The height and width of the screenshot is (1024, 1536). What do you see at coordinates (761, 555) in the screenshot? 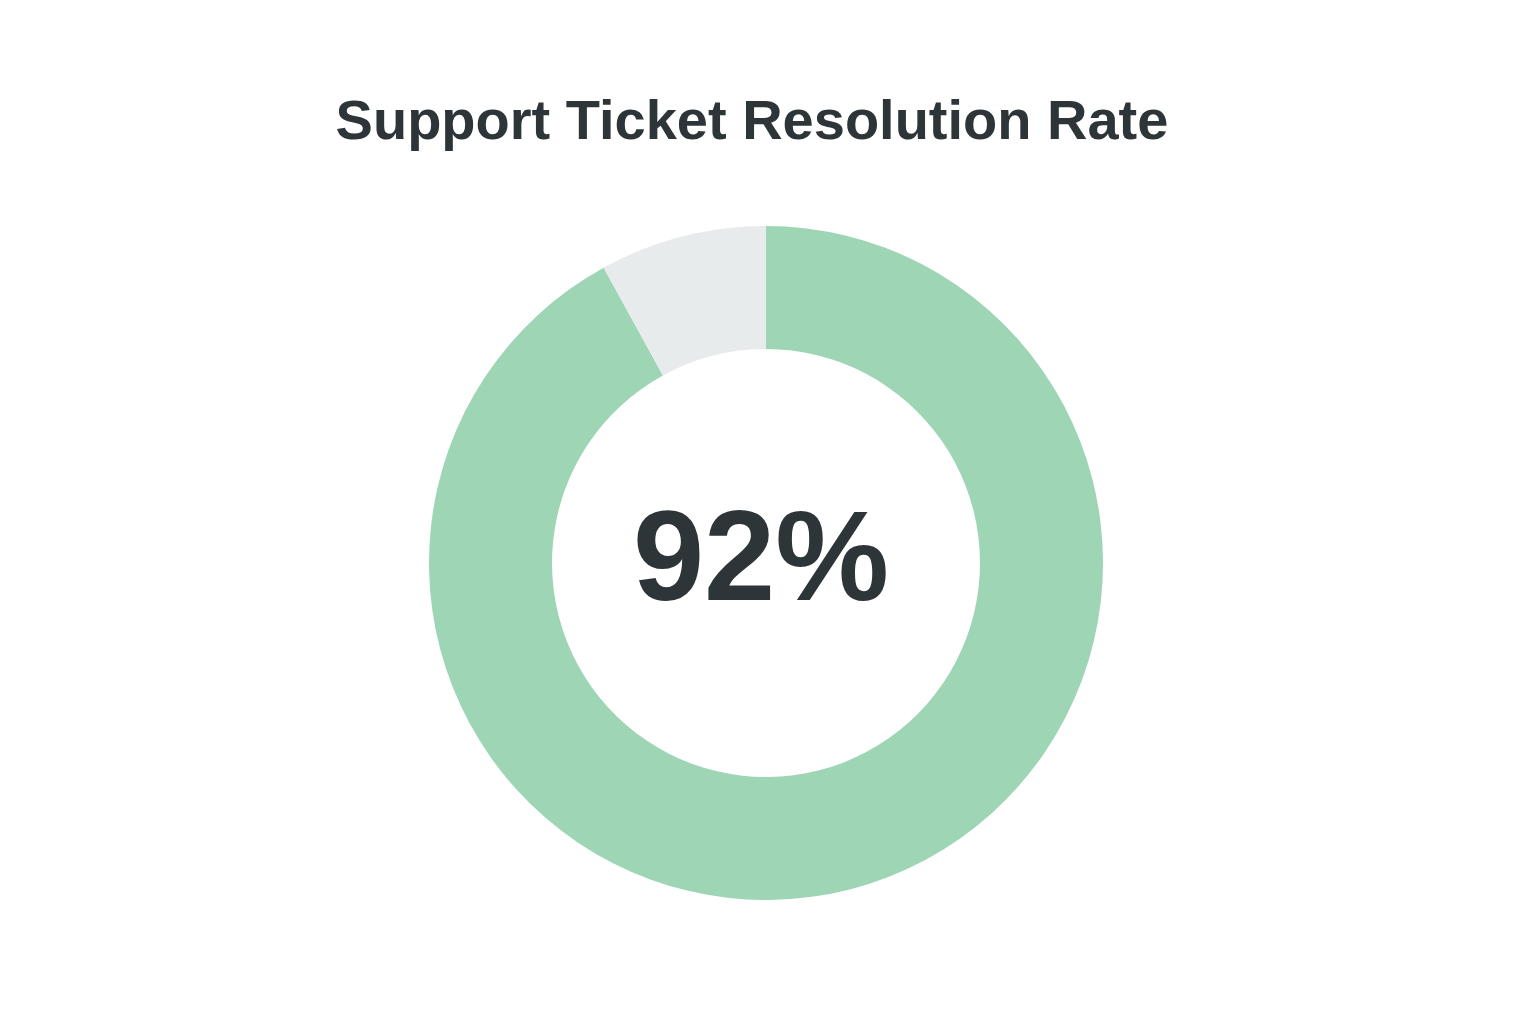
I see `text: 92%` at bounding box center [761, 555].